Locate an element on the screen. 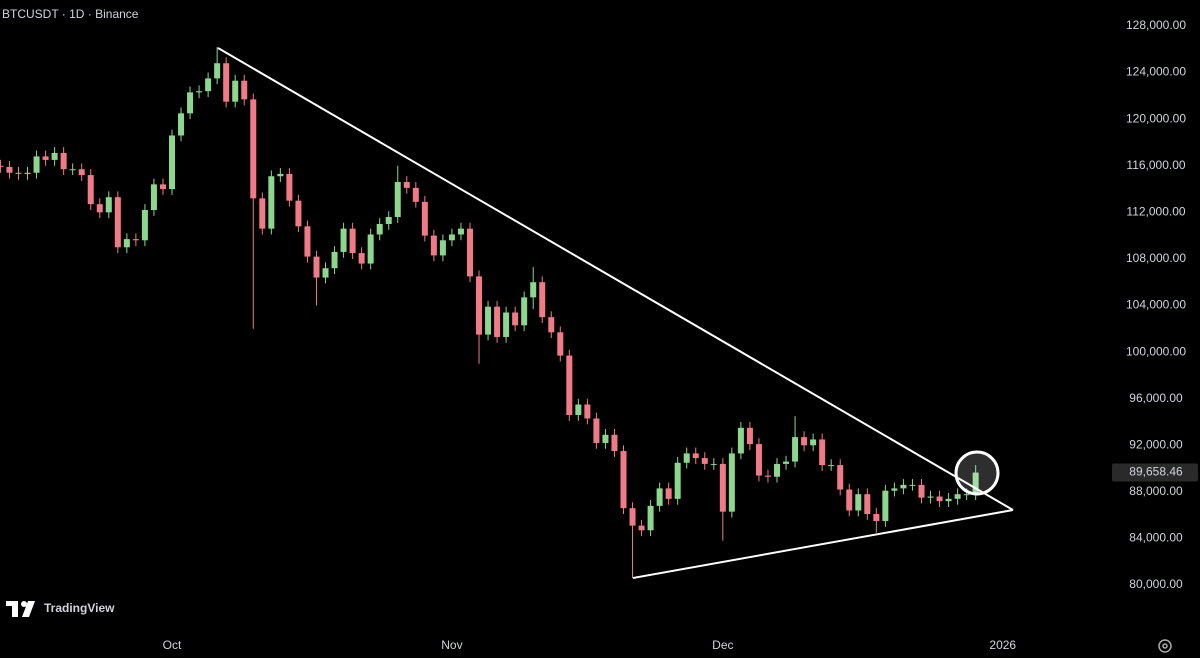  logo: TradingView is located at coordinates (60, 609).